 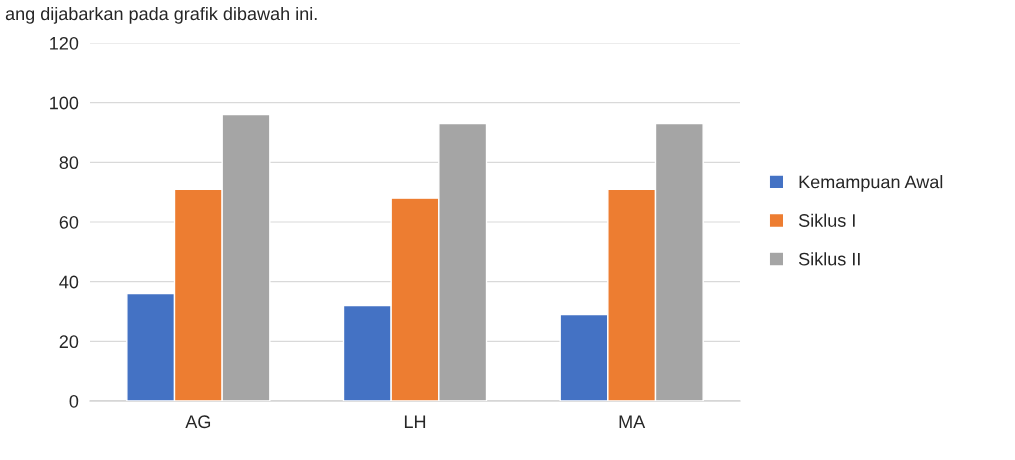 I want to click on y-tick-label: 0, so click(x=74, y=401).